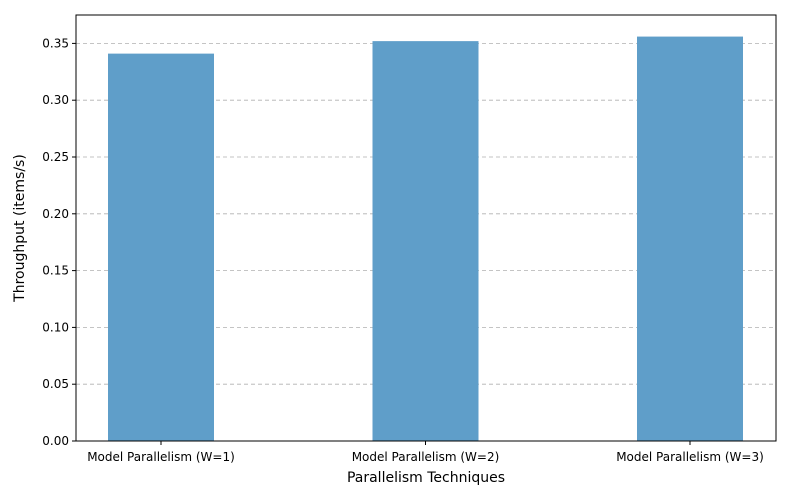 This screenshot has height=500, width=800. I want to click on y-tick-label: 0.15, so click(55, 271).